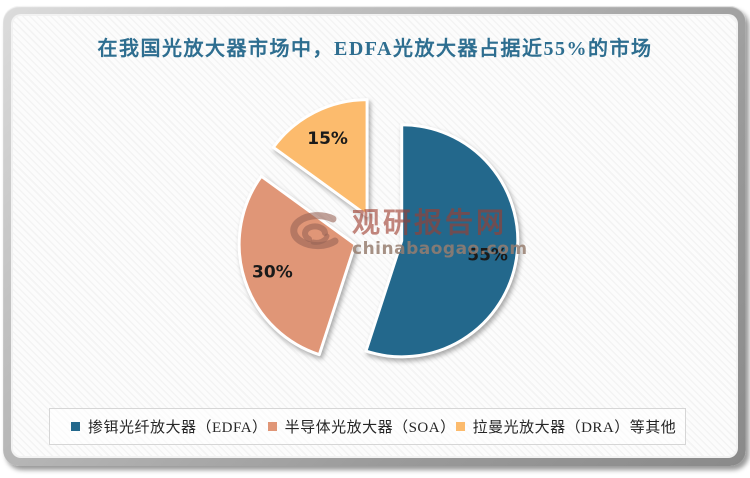 This screenshot has height=478, width=750. I want to click on legend-item-3: 拉曼光放大器（DRA）等其他, so click(566, 426).